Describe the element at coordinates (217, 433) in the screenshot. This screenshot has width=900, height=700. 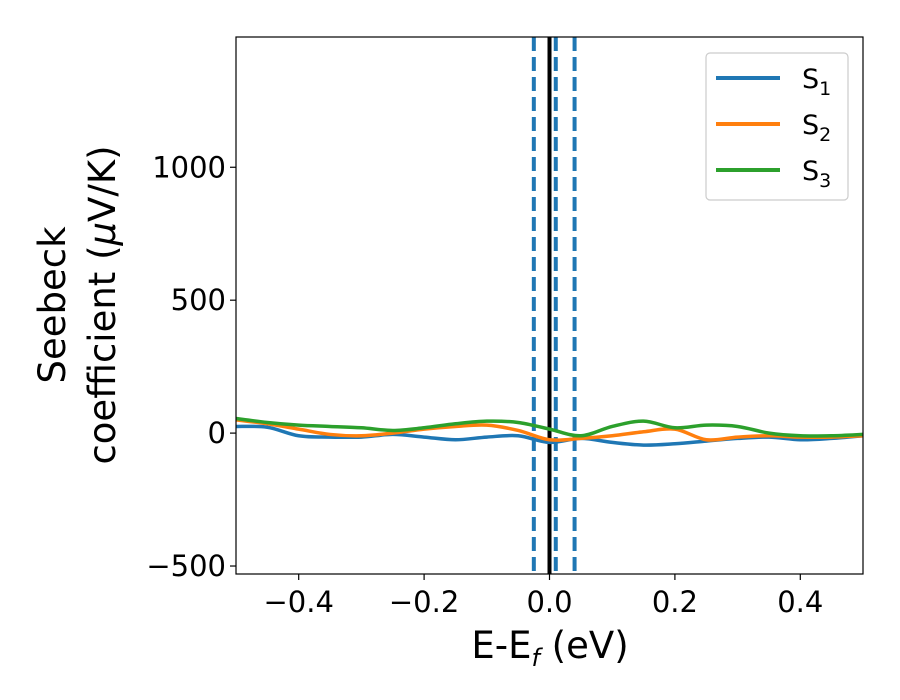
I see `y-tick-label: 0` at that location.